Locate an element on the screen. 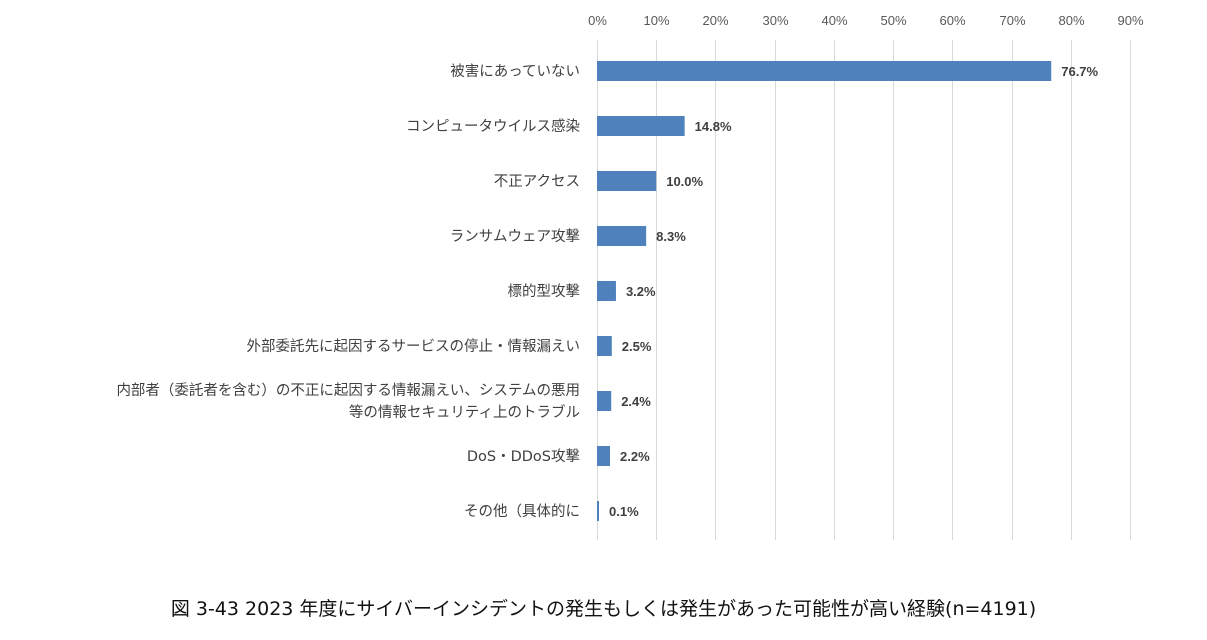  x-tick-label: 10% is located at coordinates (656, 20).